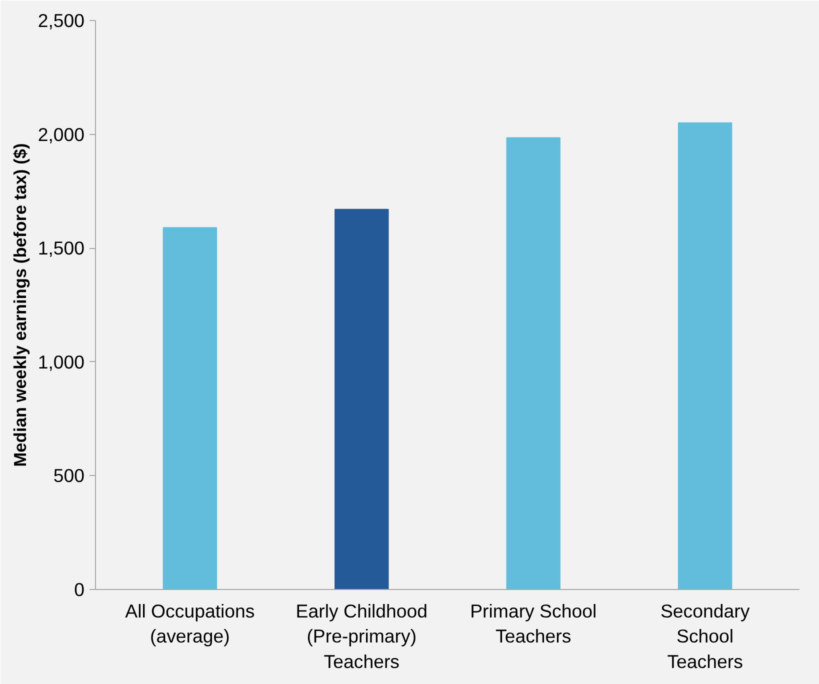 This screenshot has width=819, height=684. I want to click on y-tick-label: 500, so click(69, 475).